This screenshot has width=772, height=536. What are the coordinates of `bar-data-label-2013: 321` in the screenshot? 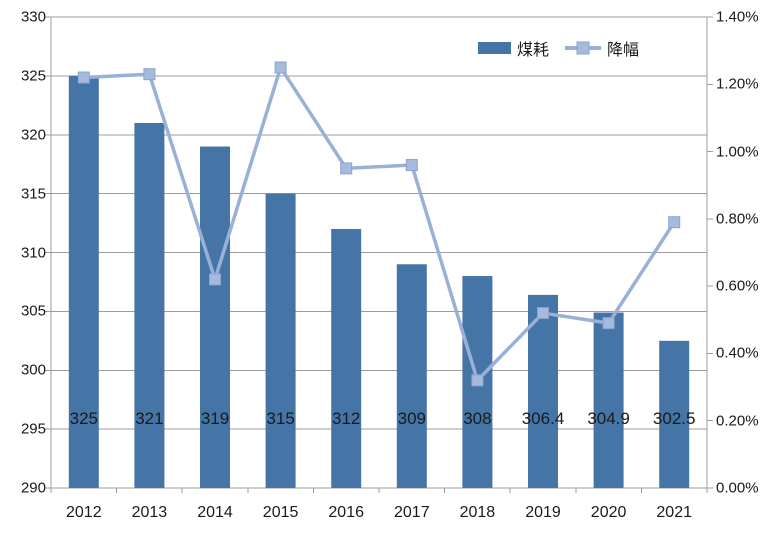 It's located at (149, 418).